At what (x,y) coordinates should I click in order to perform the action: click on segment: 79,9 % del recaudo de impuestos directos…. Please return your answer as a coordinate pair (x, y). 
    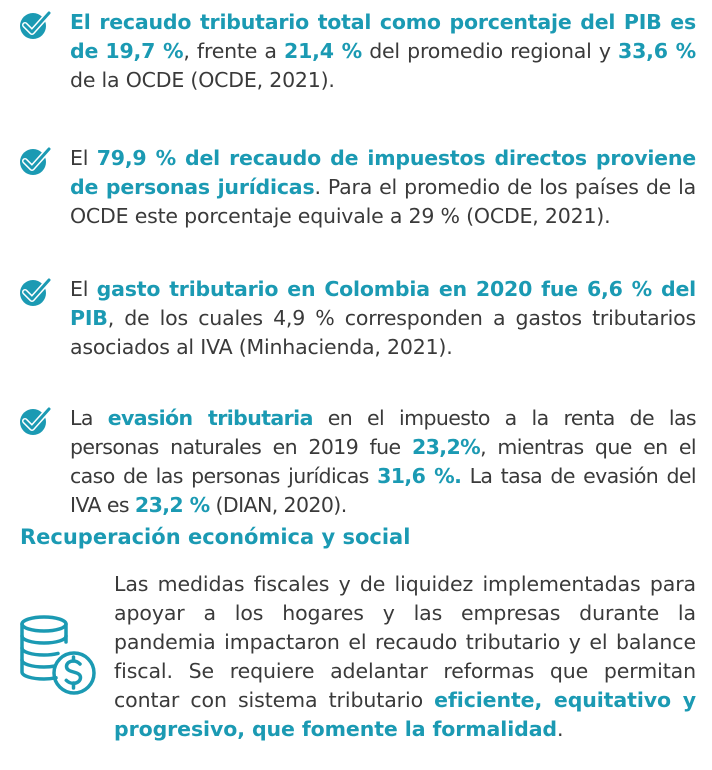
    Looking at the image, I should click on (383, 172).